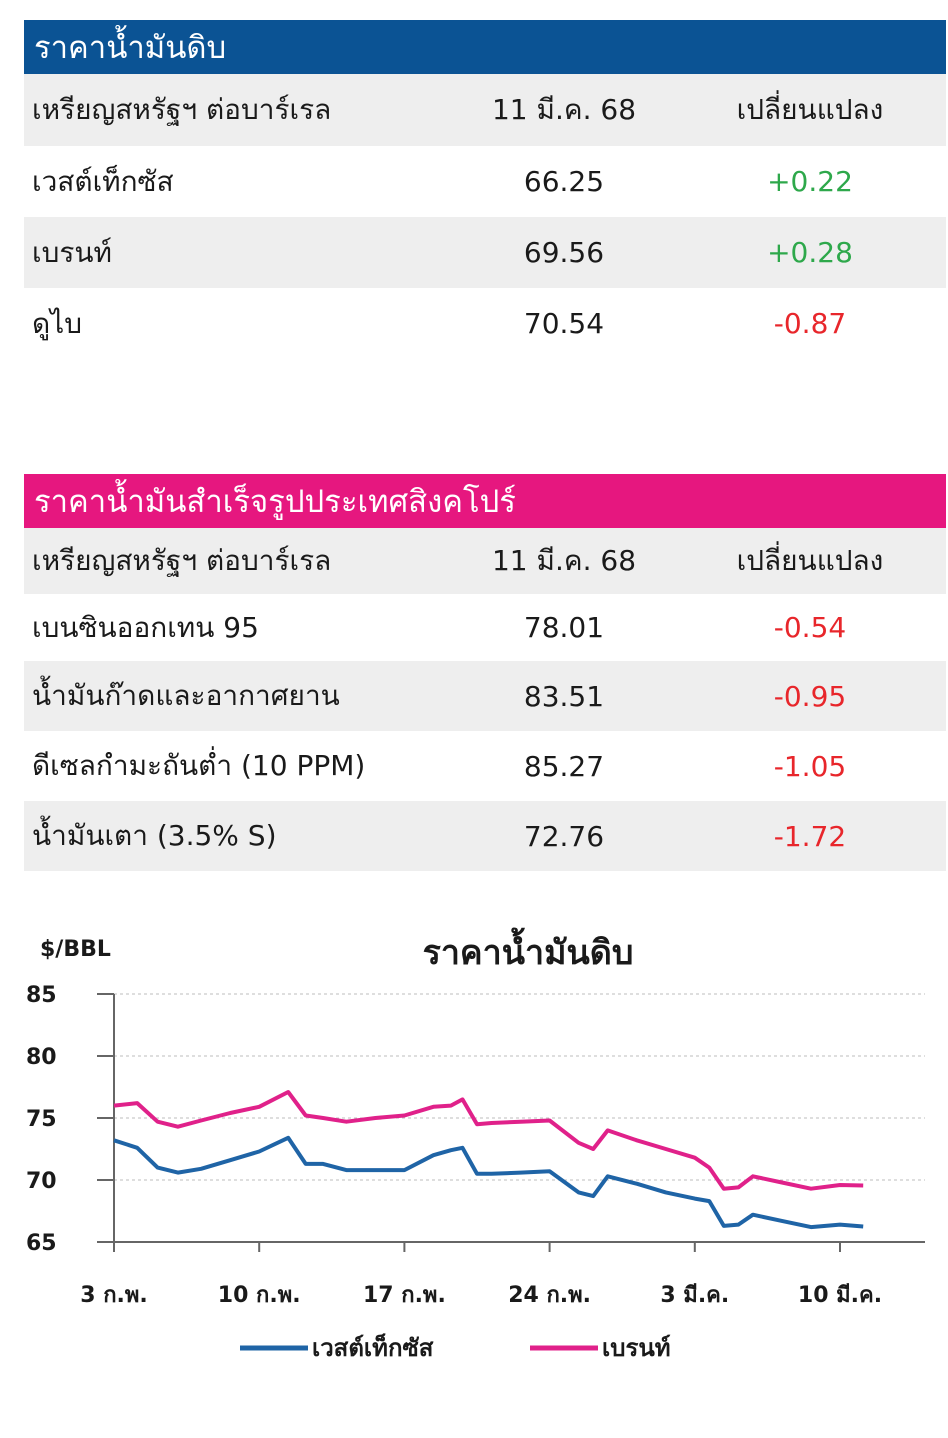  Describe the element at coordinates (694, 1295) in the screenshot. I see `x-tick-label: 3 มี.ค.` at that location.